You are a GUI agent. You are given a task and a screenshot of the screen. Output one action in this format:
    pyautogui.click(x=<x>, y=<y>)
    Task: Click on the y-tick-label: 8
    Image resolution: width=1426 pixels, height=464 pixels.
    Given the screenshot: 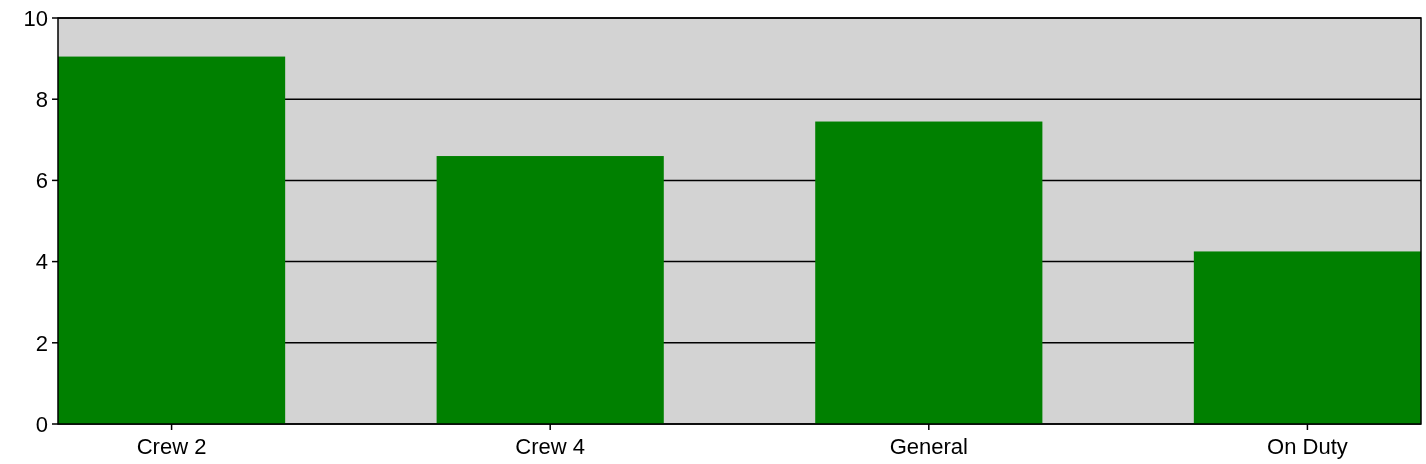 What is the action you would take?
    pyautogui.click(x=41, y=99)
    